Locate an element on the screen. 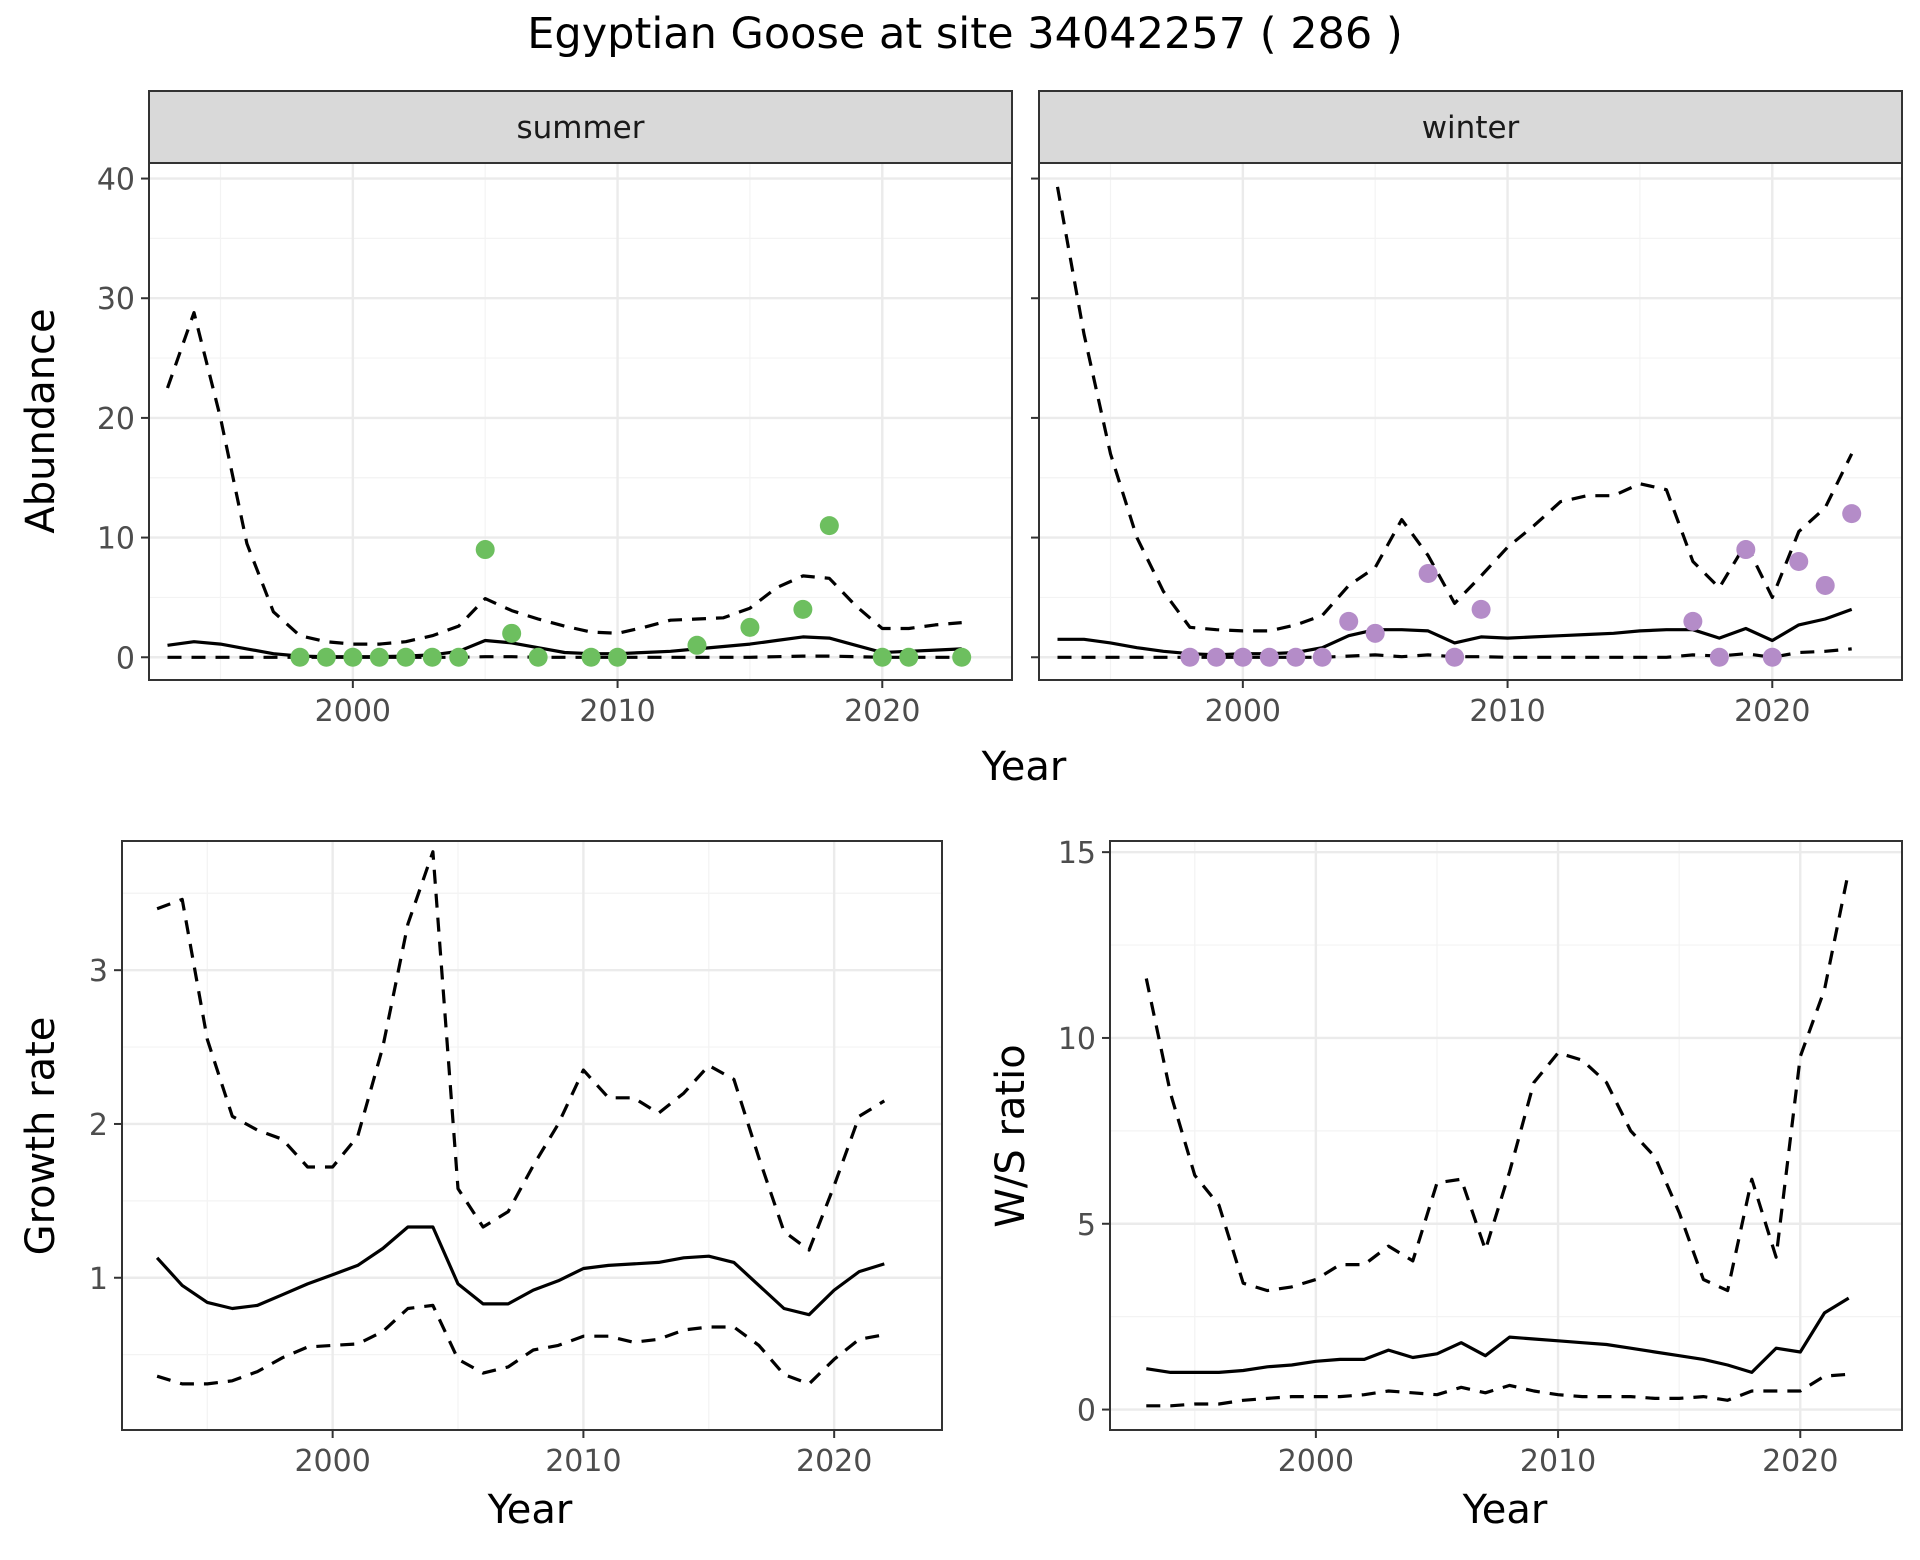  facet-label: winter is located at coordinates (1471, 128).